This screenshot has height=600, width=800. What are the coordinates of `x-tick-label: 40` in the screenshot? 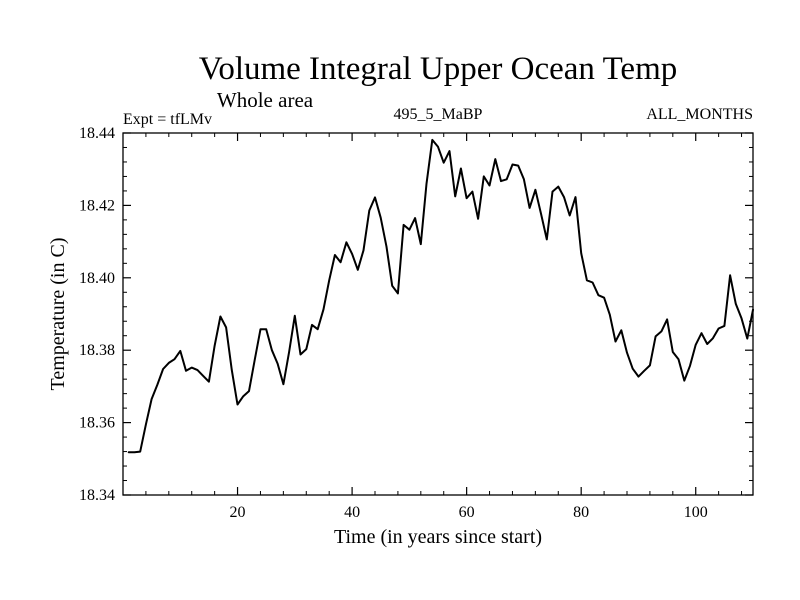 It's located at (352, 512).